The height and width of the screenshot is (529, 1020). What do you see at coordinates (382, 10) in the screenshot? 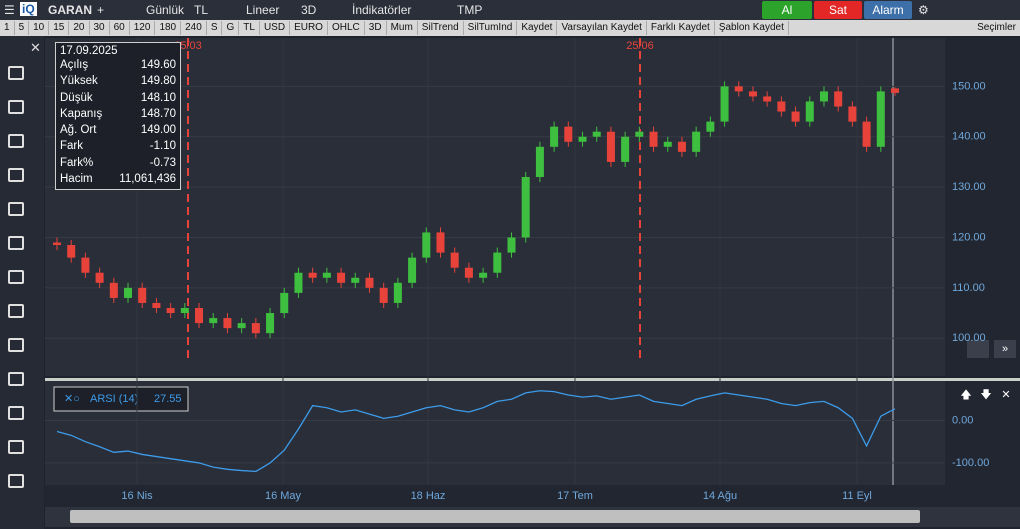
I see `indicators: İndikatörler` at bounding box center [382, 10].